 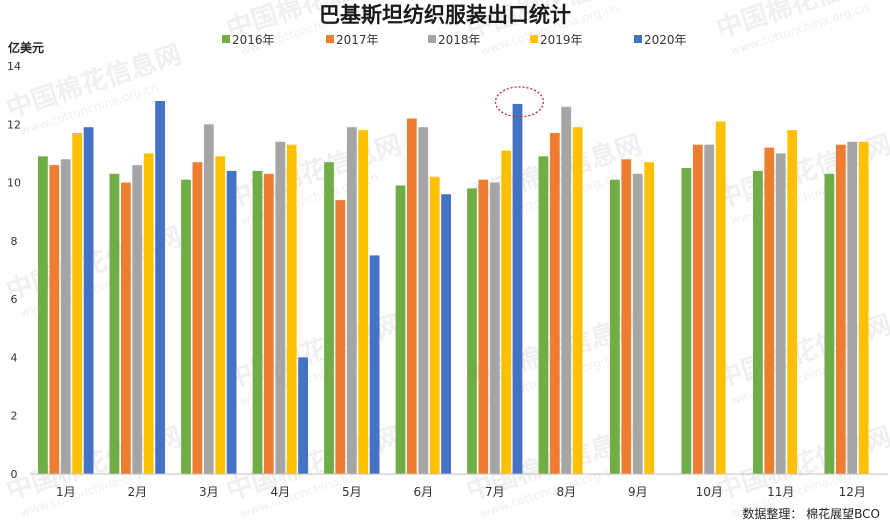 I want to click on annotation-ellipse, so click(x=519, y=102).